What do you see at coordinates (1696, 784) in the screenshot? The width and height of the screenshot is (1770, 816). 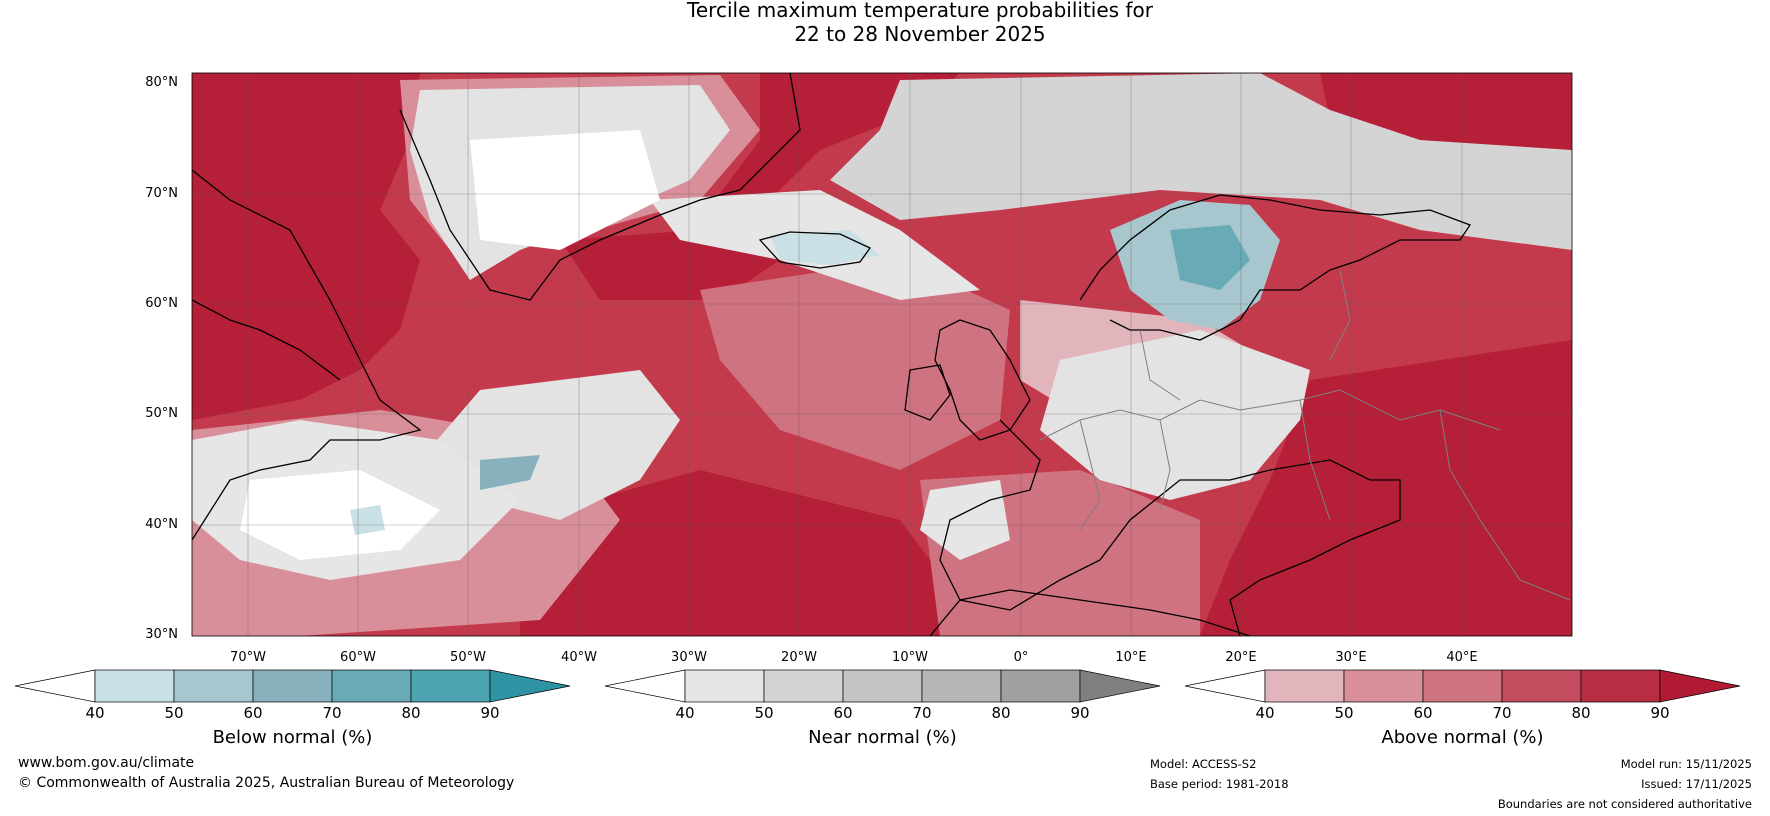 I see `issued-text: Issued: 17/11/2025` at bounding box center [1696, 784].